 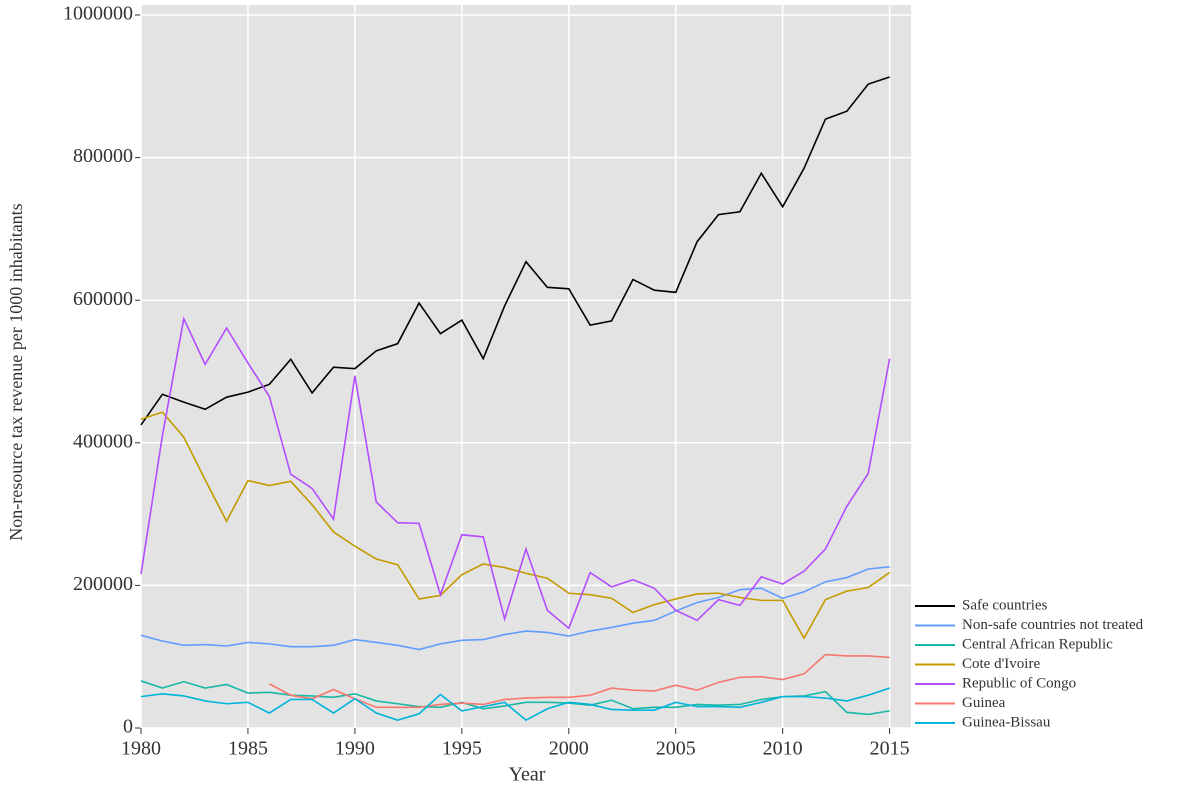 What do you see at coordinates (355, 749) in the screenshot?
I see `x-tick-label: 1990` at bounding box center [355, 749].